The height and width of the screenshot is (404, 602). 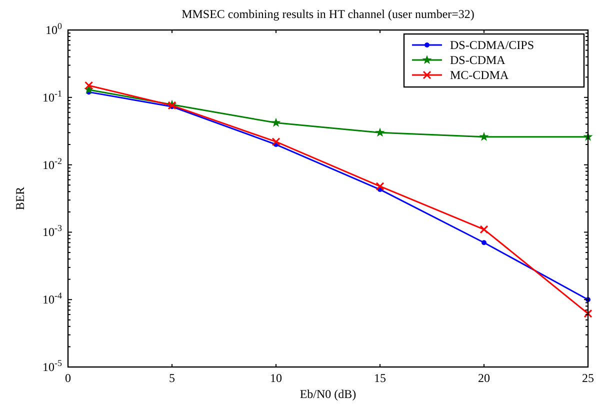 What do you see at coordinates (20, 198) in the screenshot?
I see `y-axis-title: BER` at bounding box center [20, 198].